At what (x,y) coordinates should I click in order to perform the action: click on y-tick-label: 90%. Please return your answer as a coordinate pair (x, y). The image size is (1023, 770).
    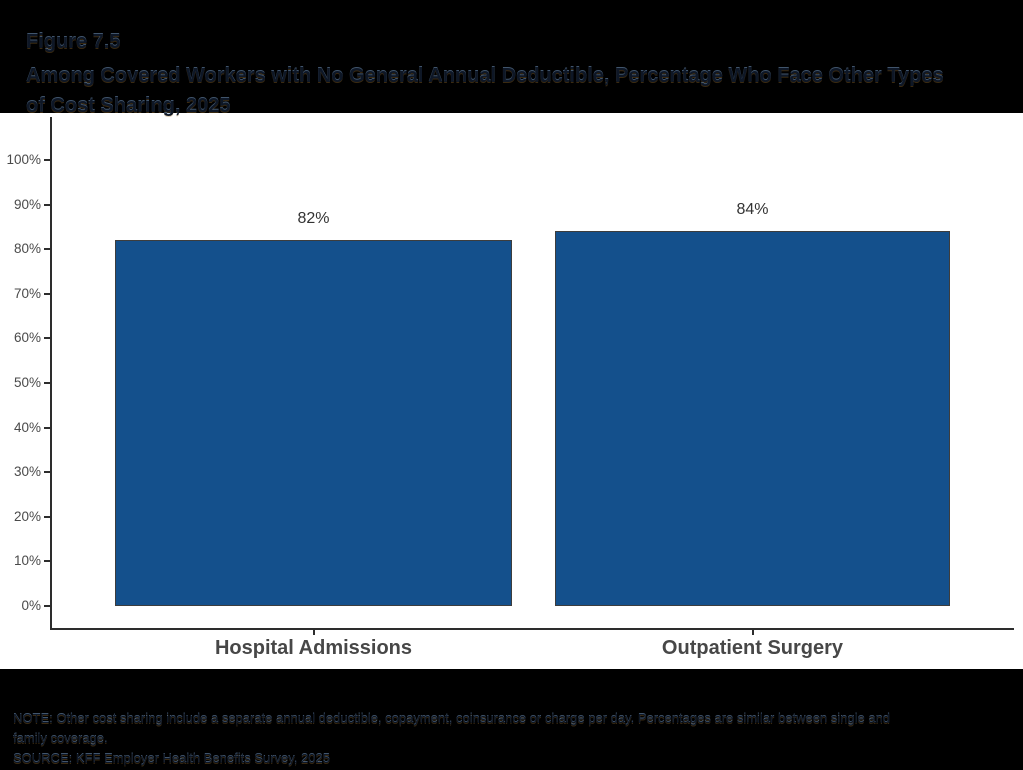
    Looking at the image, I should click on (27, 204).